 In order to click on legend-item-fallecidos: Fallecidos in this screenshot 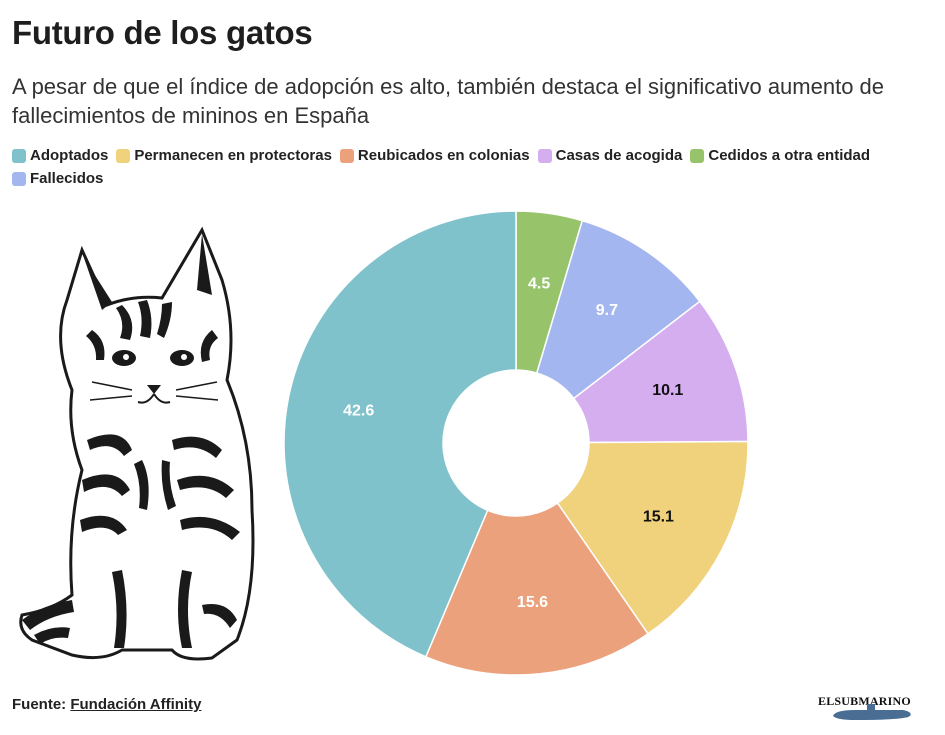, I will do `click(57, 178)`.